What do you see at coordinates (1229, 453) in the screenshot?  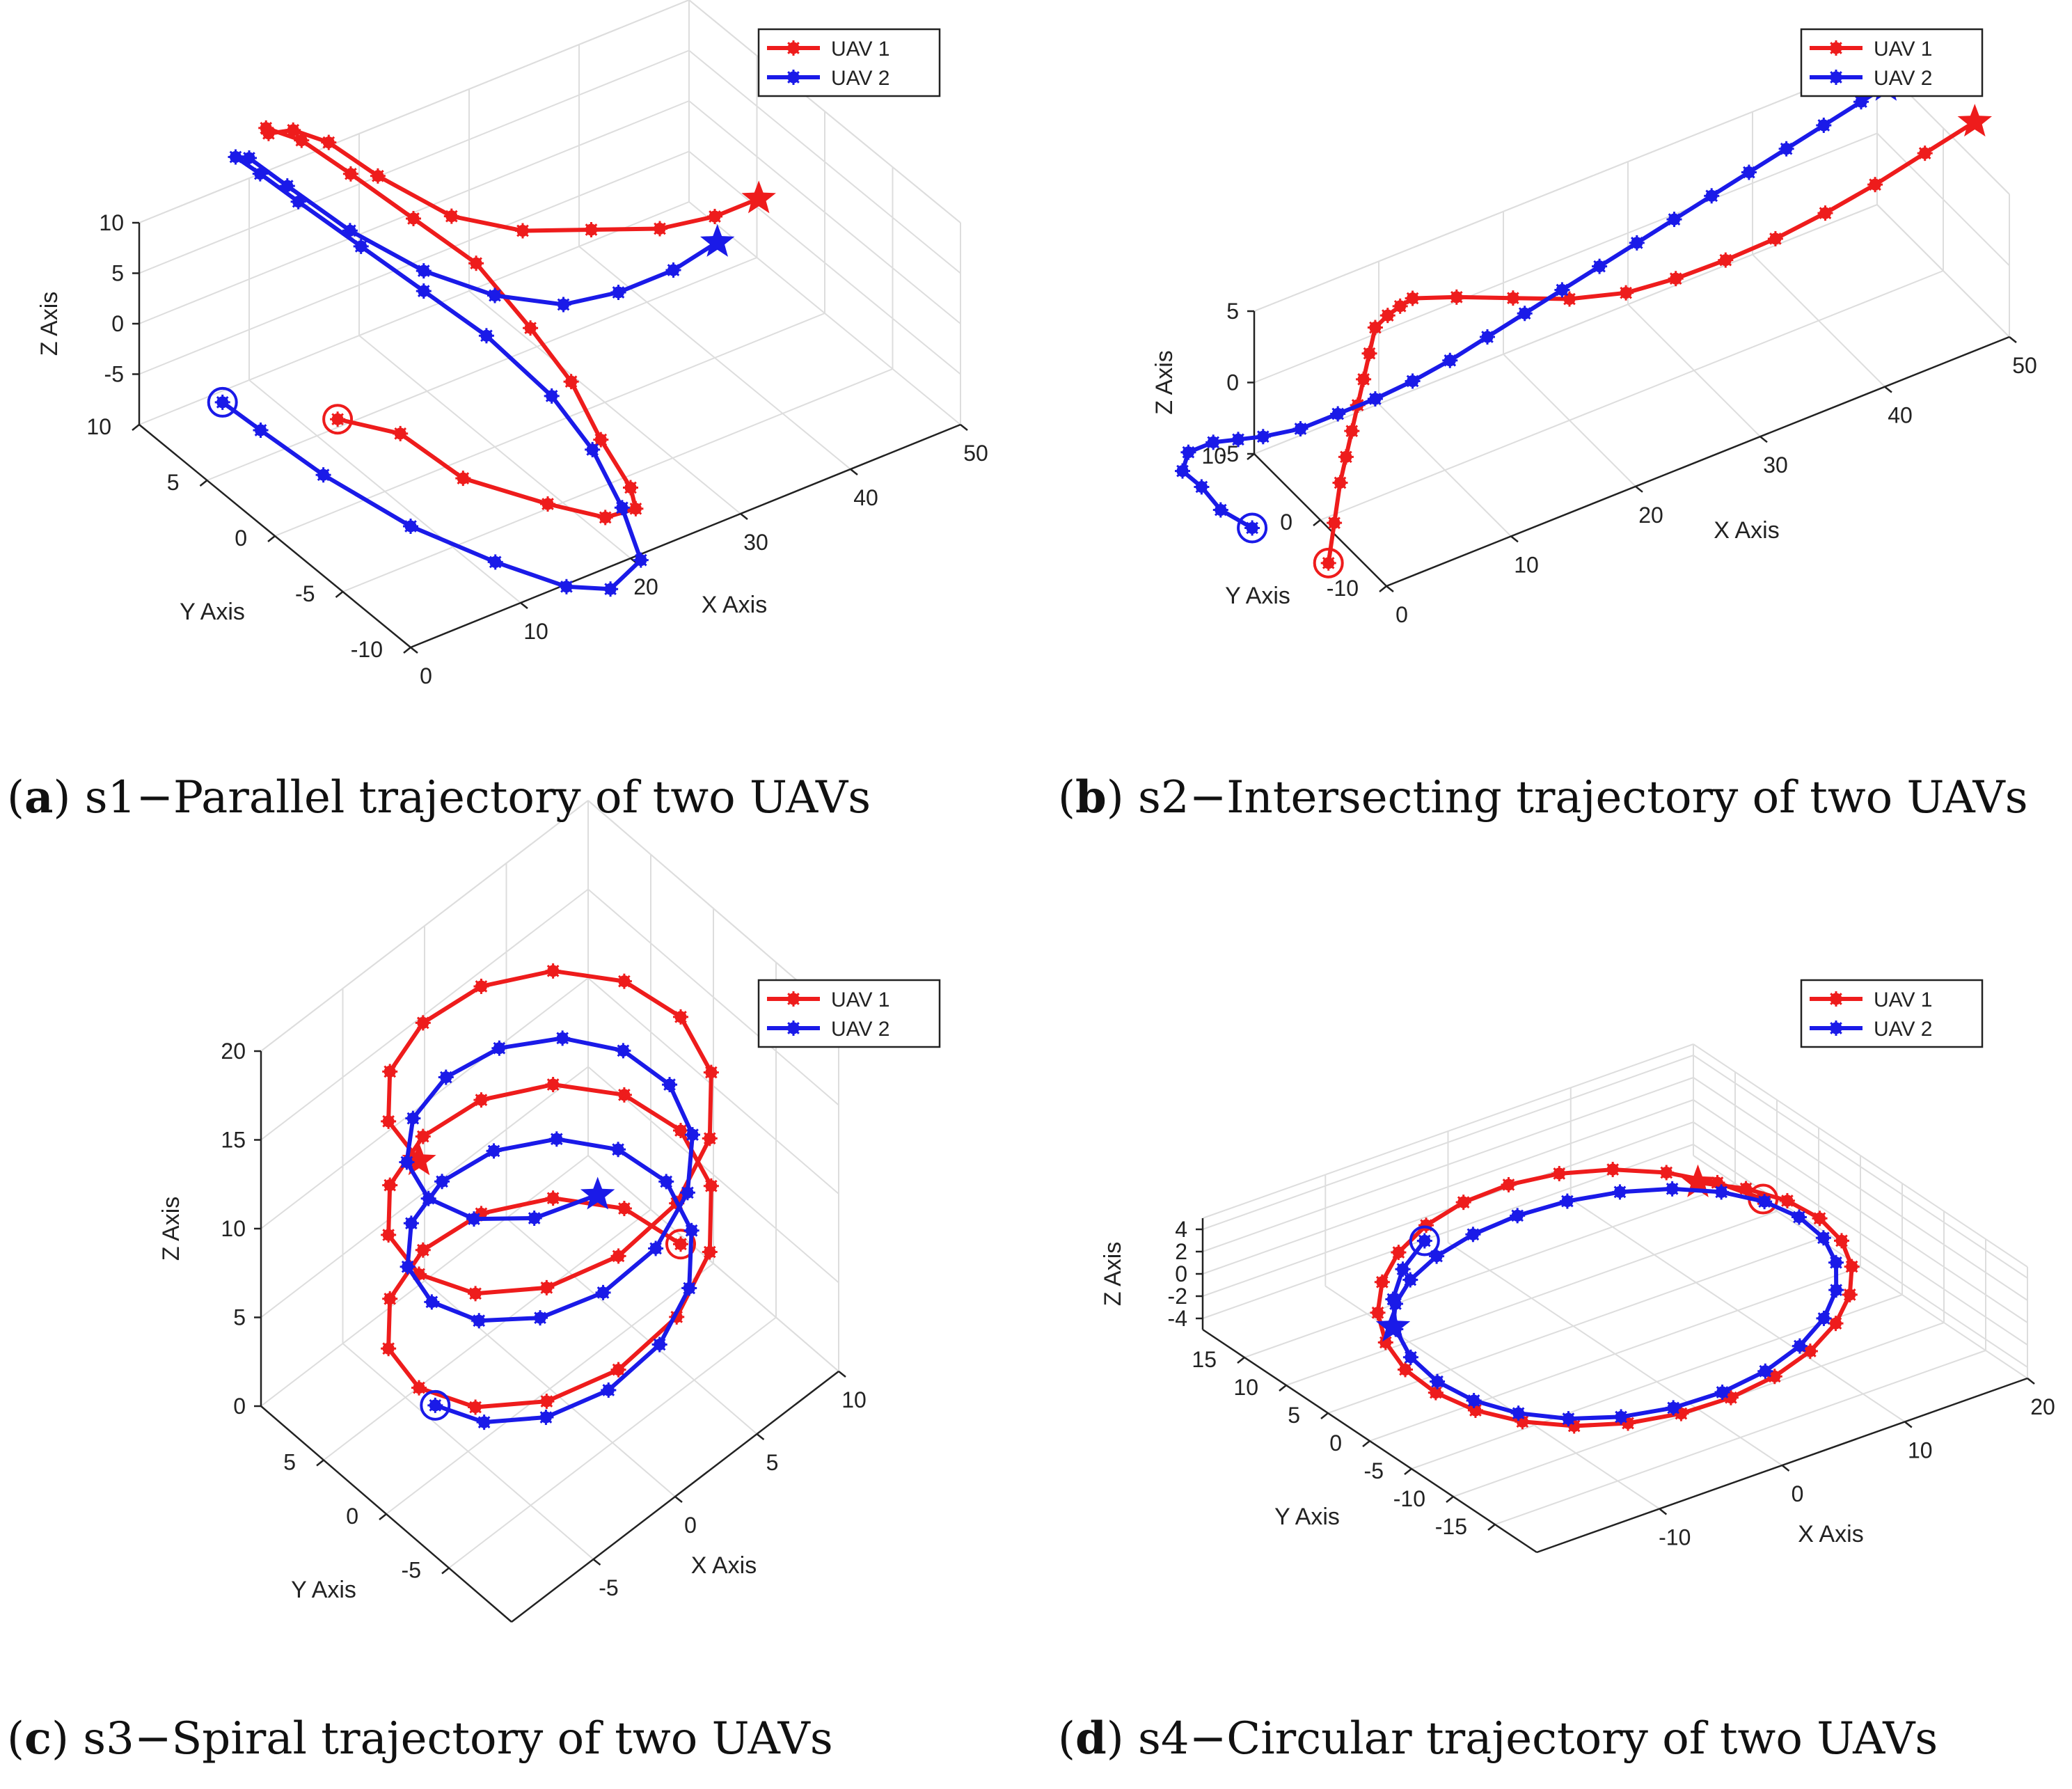 I see `z-tick-label: -5` at bounding box center [1229, 453].